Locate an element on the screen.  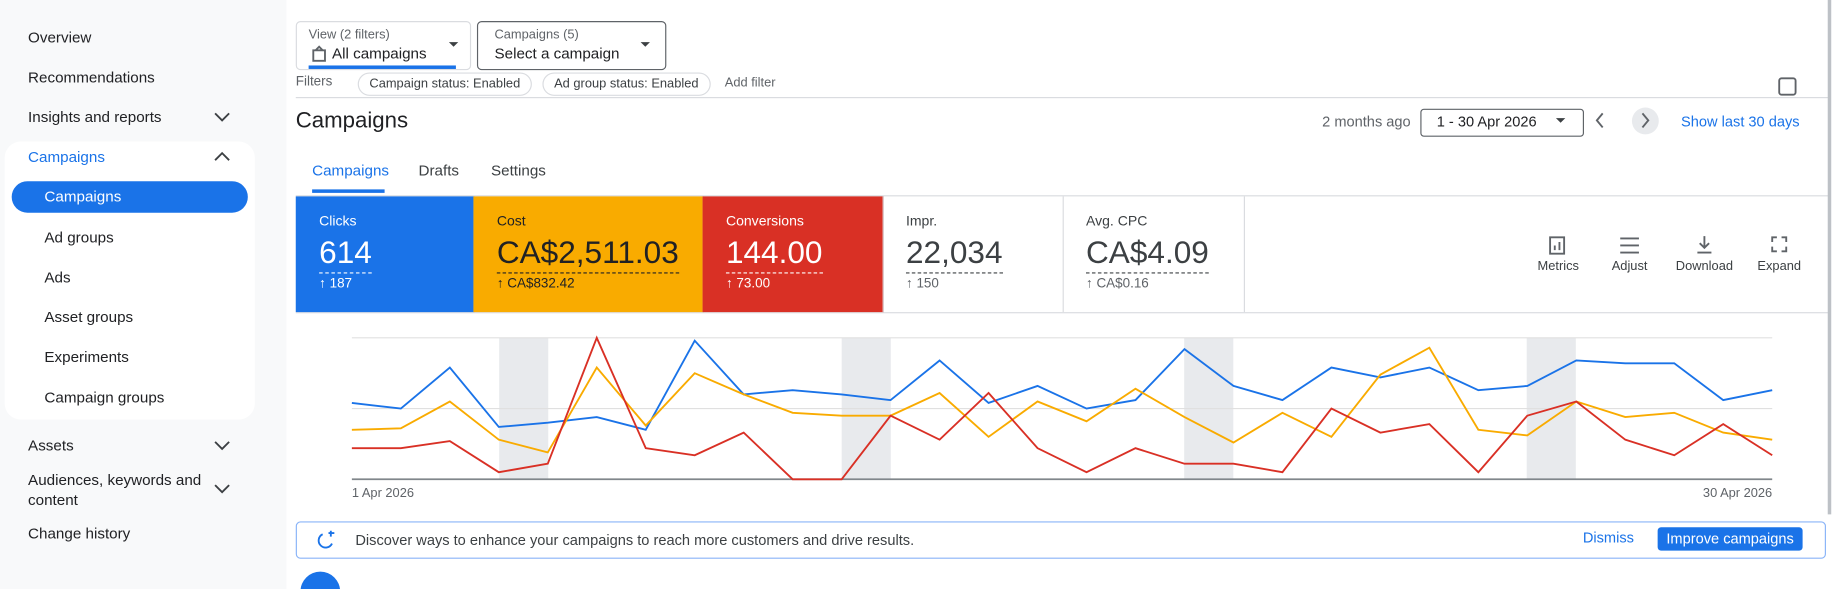
next-button-bg is located at coordinates (1645, 121).